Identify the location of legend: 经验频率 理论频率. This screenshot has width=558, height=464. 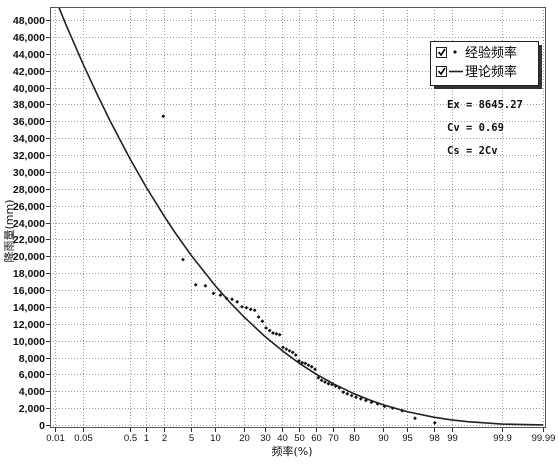
(486, 65).